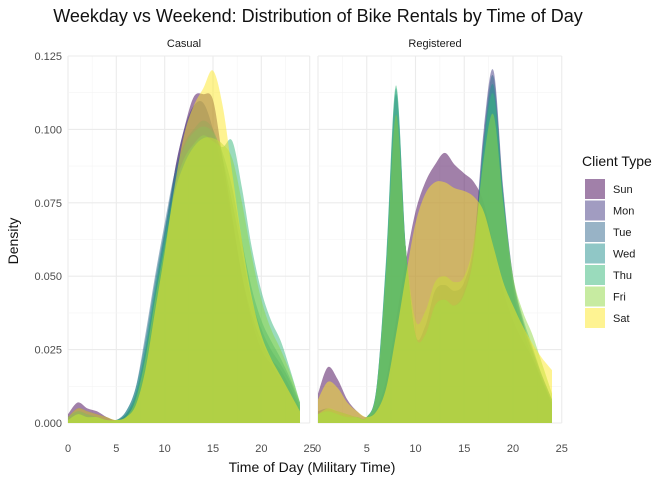 The height and width of the screenshot is (480, 672). What do you see at coordinates (48, 57) in the screenshot?
I see `y-tick-label: 0.125` at bounding box center [48, 57].